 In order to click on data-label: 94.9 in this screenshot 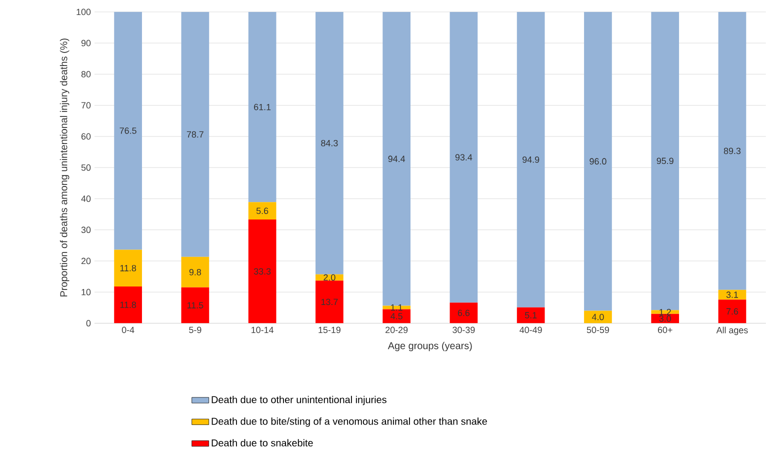, I will do `click(531, 159)`.